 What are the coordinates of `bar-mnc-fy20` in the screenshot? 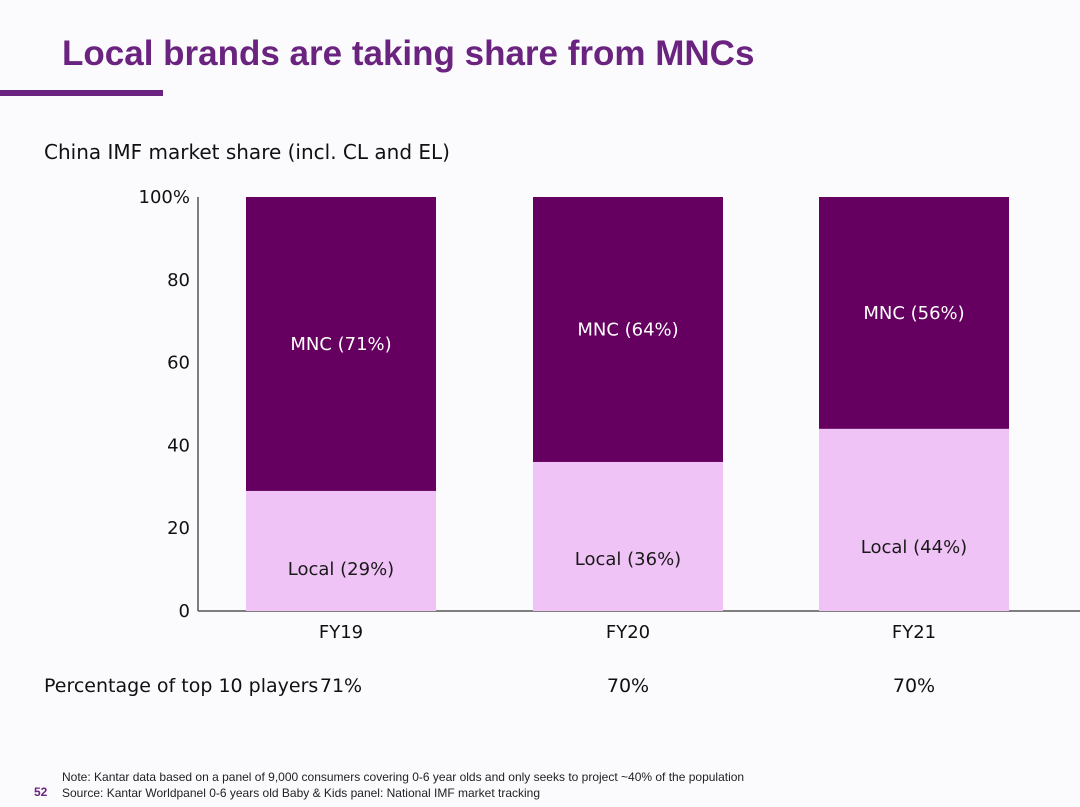 It's located at (628, 329).